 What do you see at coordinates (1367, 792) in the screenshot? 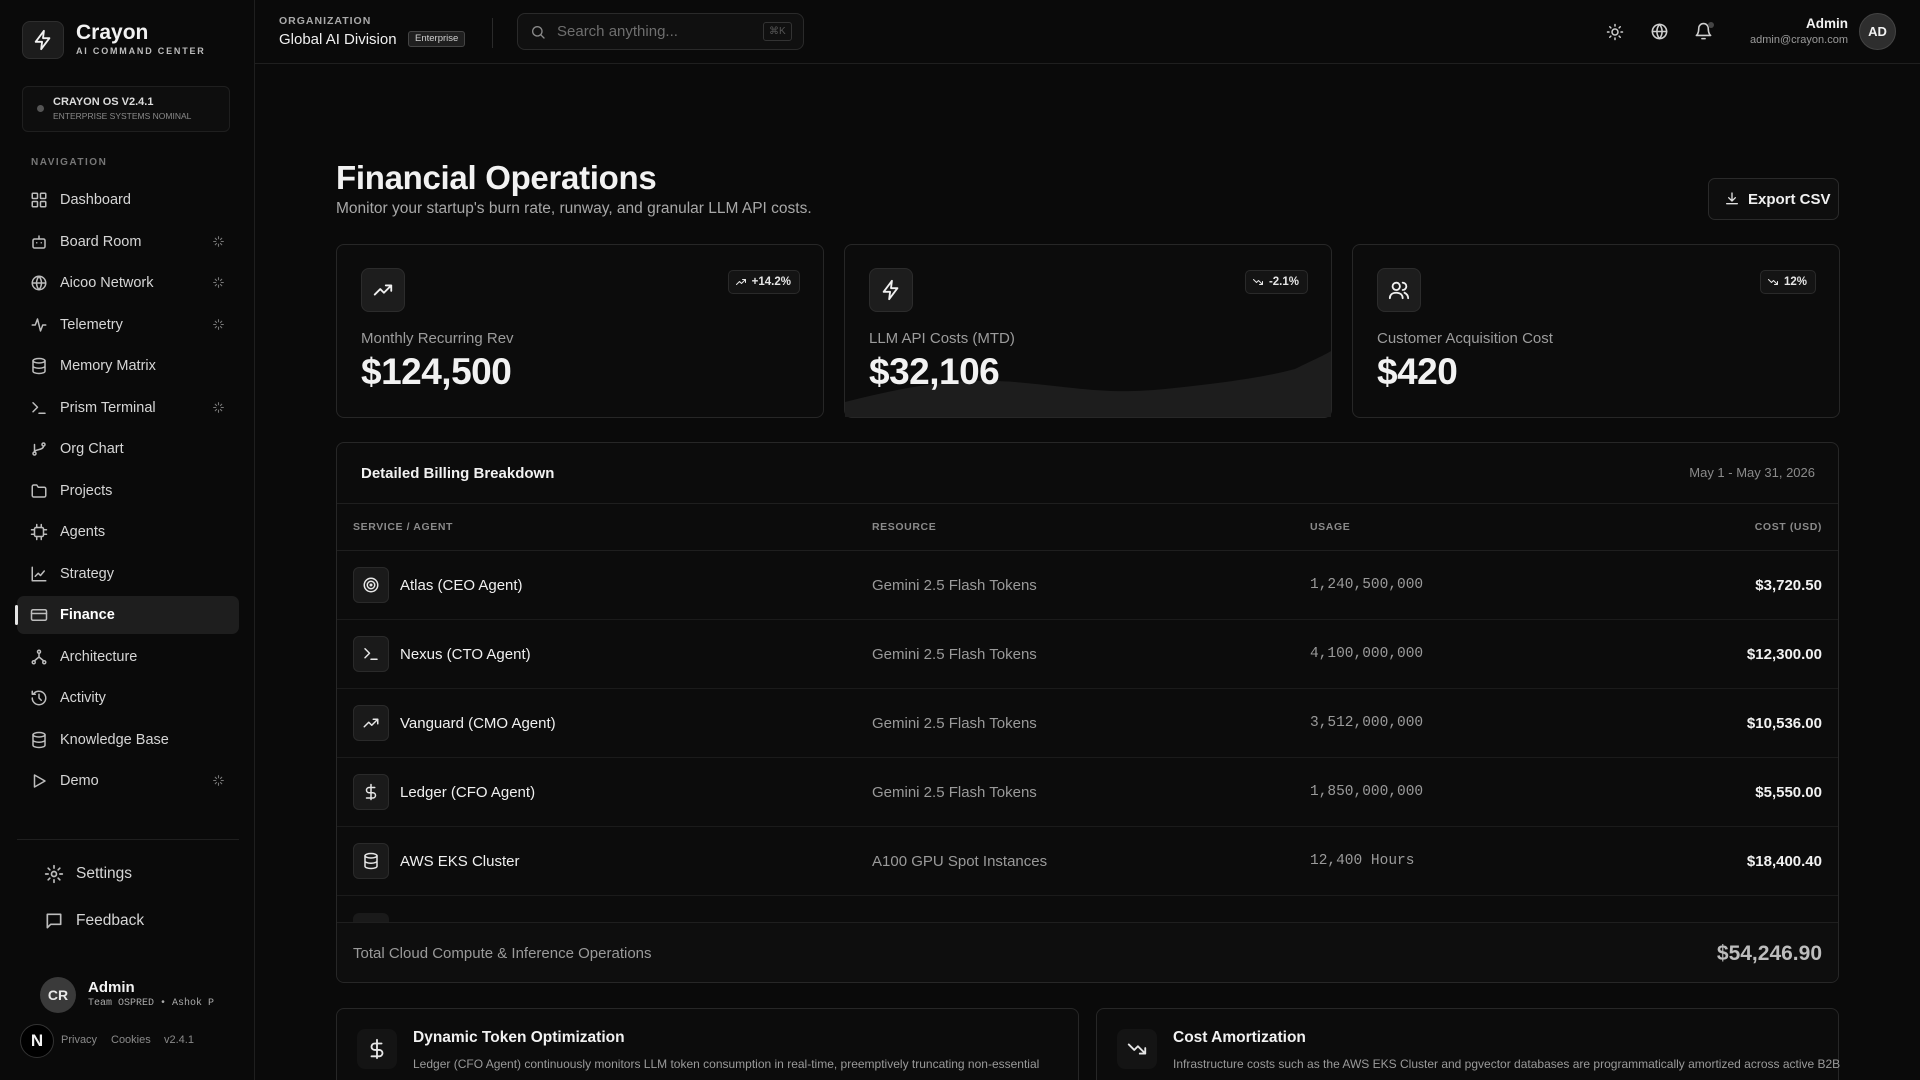
I see `row-usage: 1,850,000,000` at bounding box center [1367, 792].